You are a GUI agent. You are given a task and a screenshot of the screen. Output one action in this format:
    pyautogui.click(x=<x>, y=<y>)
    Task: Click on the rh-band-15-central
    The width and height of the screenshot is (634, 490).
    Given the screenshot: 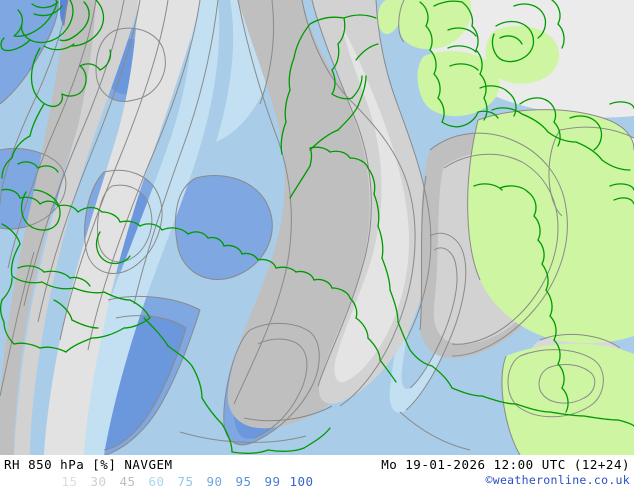 What is the action you would take?
    pyautogui.click(x=372, y=204)
    